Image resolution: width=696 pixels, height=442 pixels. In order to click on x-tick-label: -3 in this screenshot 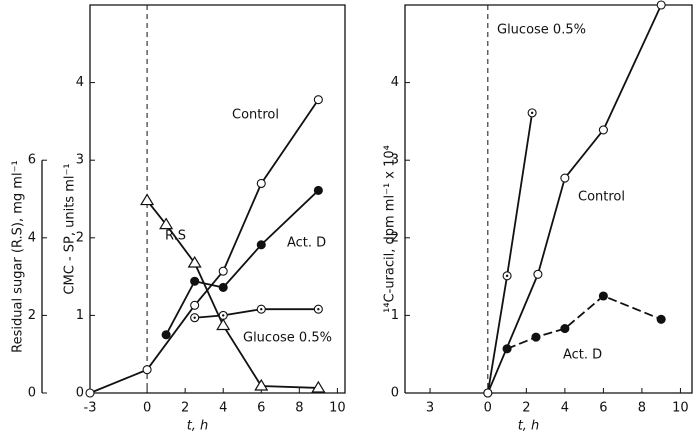, I will do `click(90, 408)`.